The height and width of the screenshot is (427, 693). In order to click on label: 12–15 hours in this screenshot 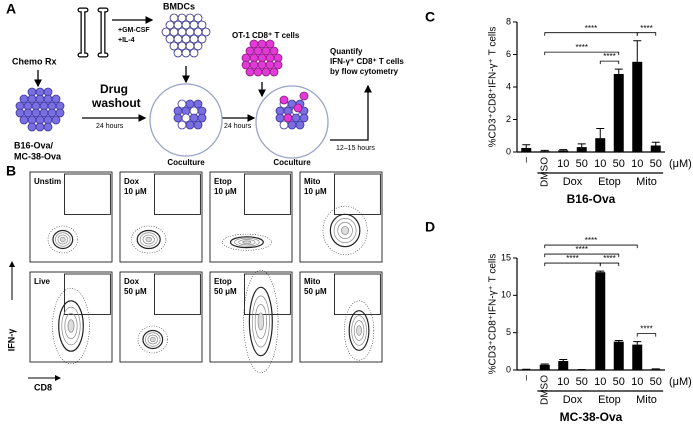, I will do `click(355, 148)`.